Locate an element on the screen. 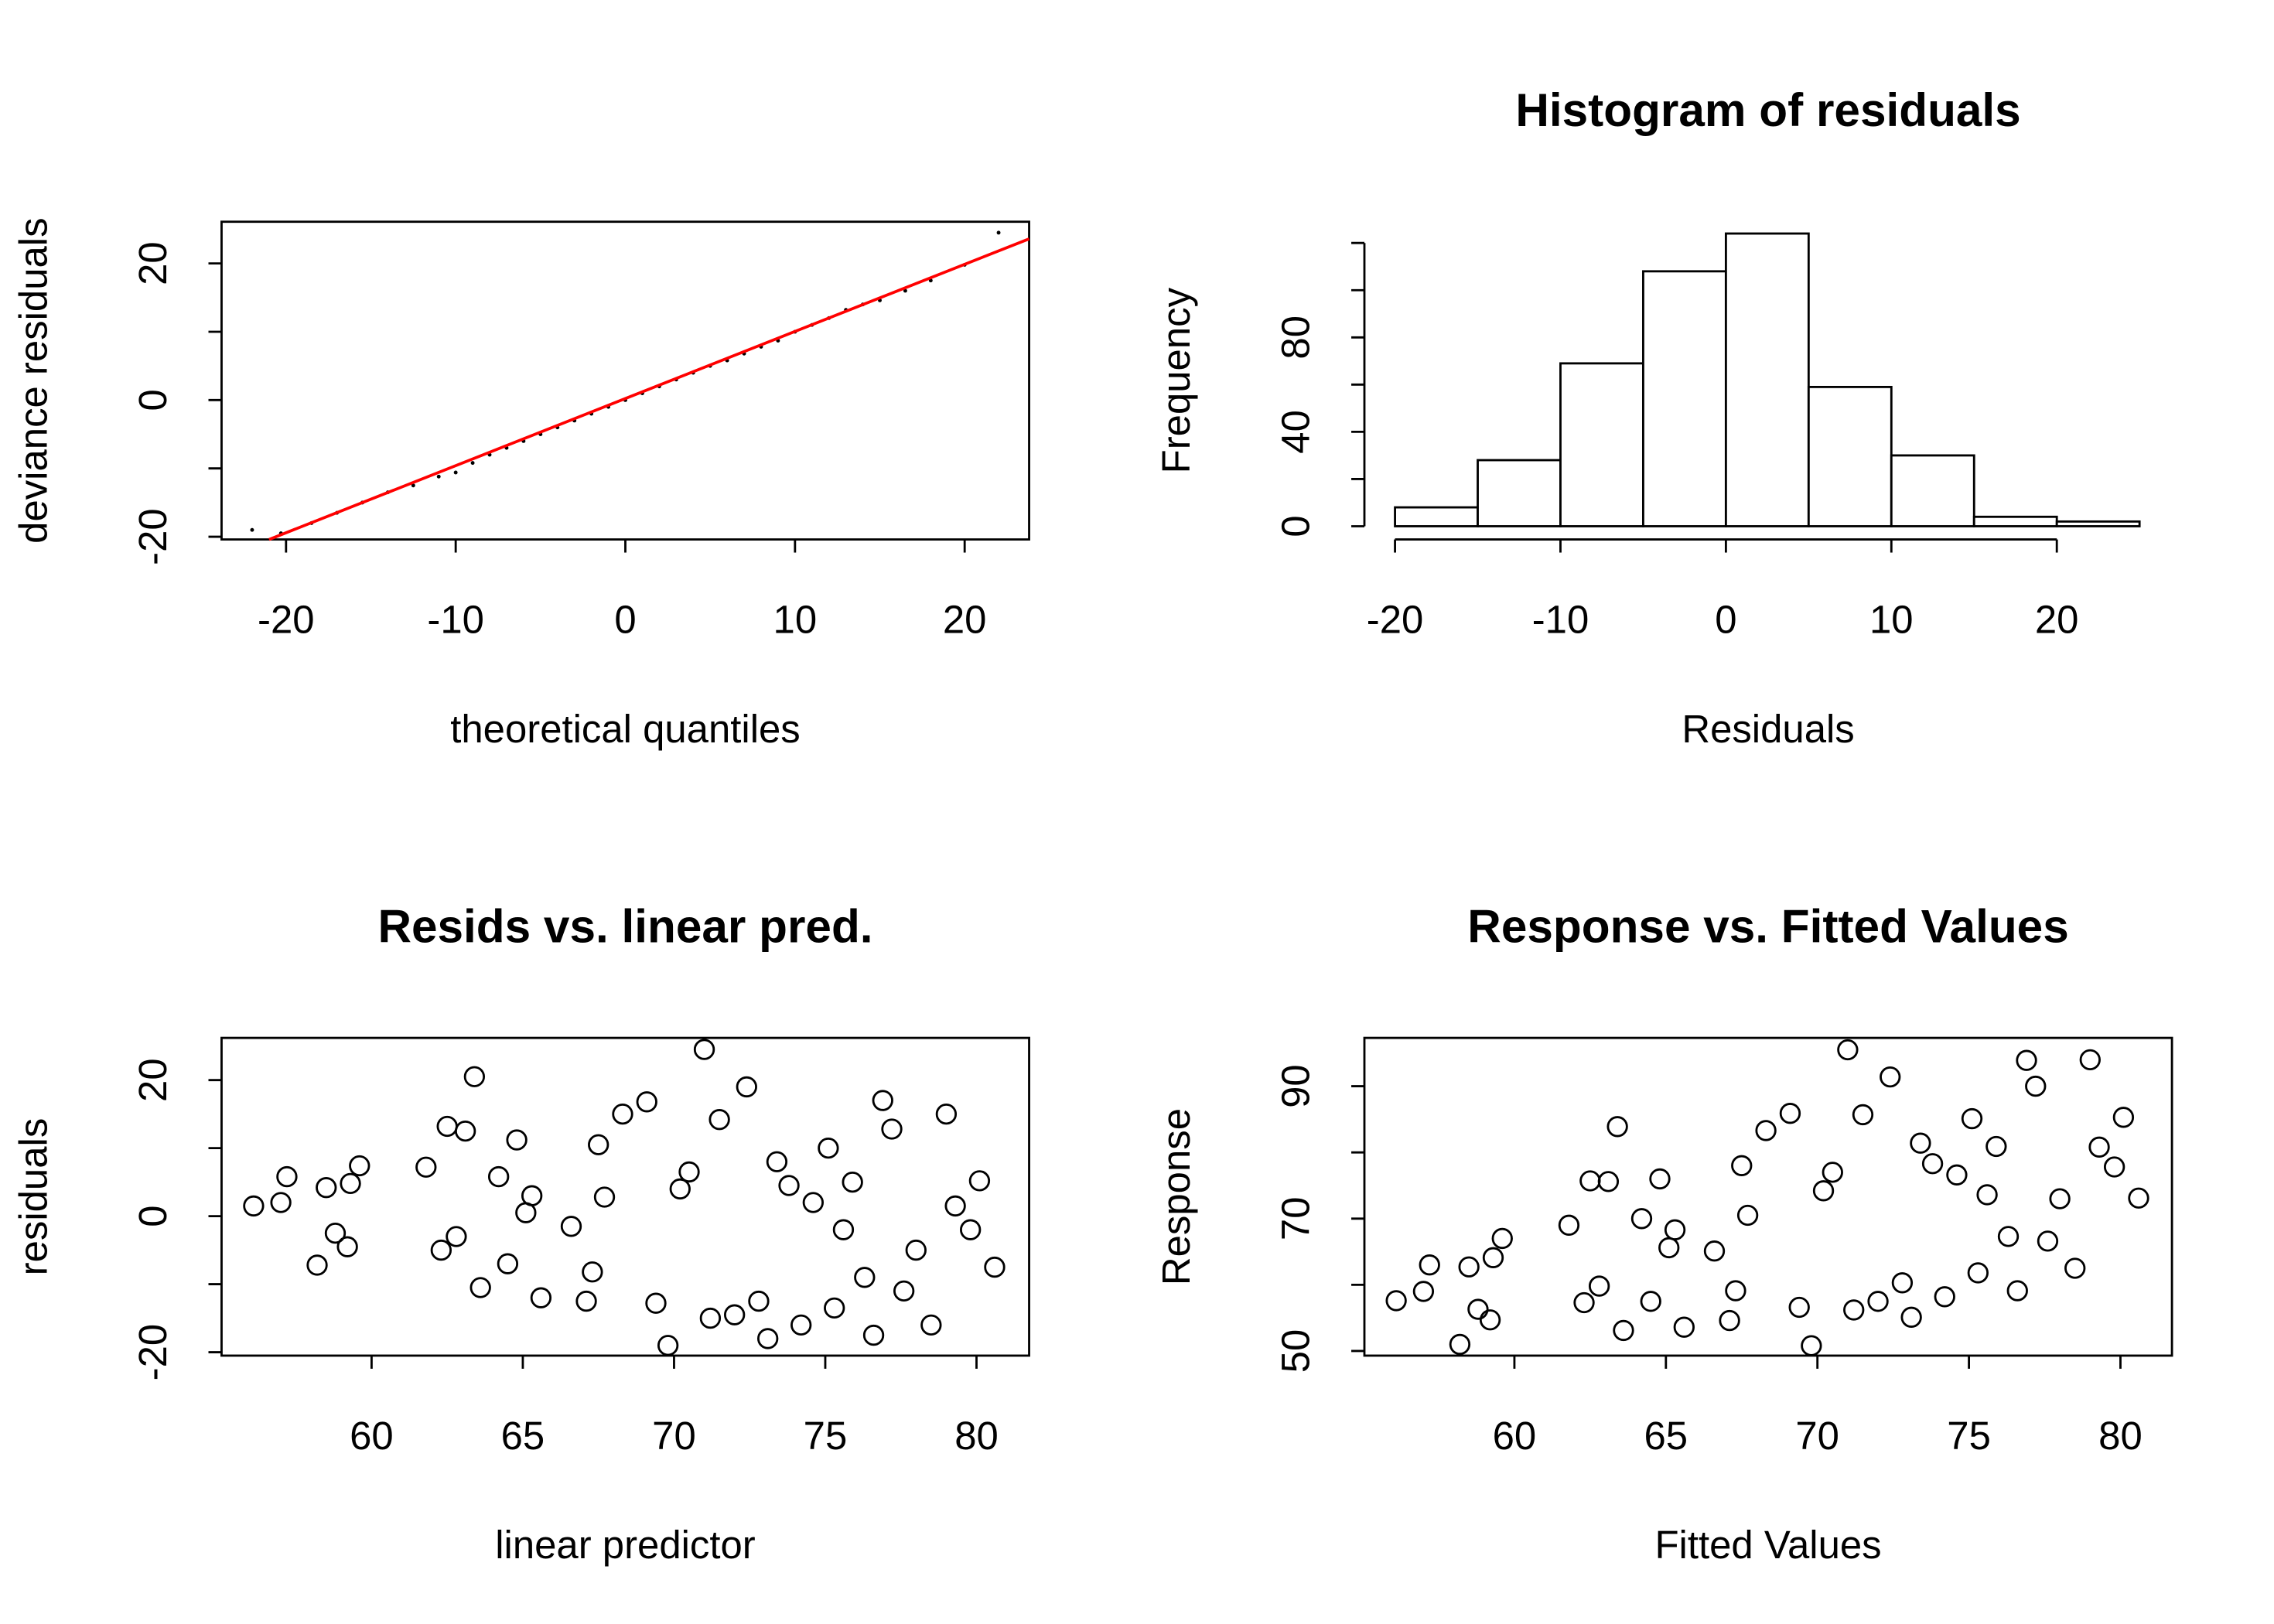  x-tick-label: 0 is located at coordinates (1725, 619).